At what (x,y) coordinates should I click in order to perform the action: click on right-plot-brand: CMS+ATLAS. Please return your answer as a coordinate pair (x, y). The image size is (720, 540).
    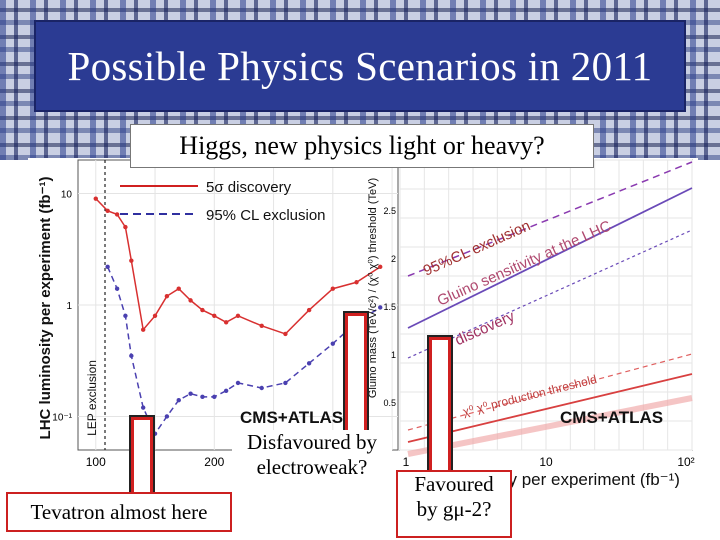
    Looking at the image, I should click on (611, 417).